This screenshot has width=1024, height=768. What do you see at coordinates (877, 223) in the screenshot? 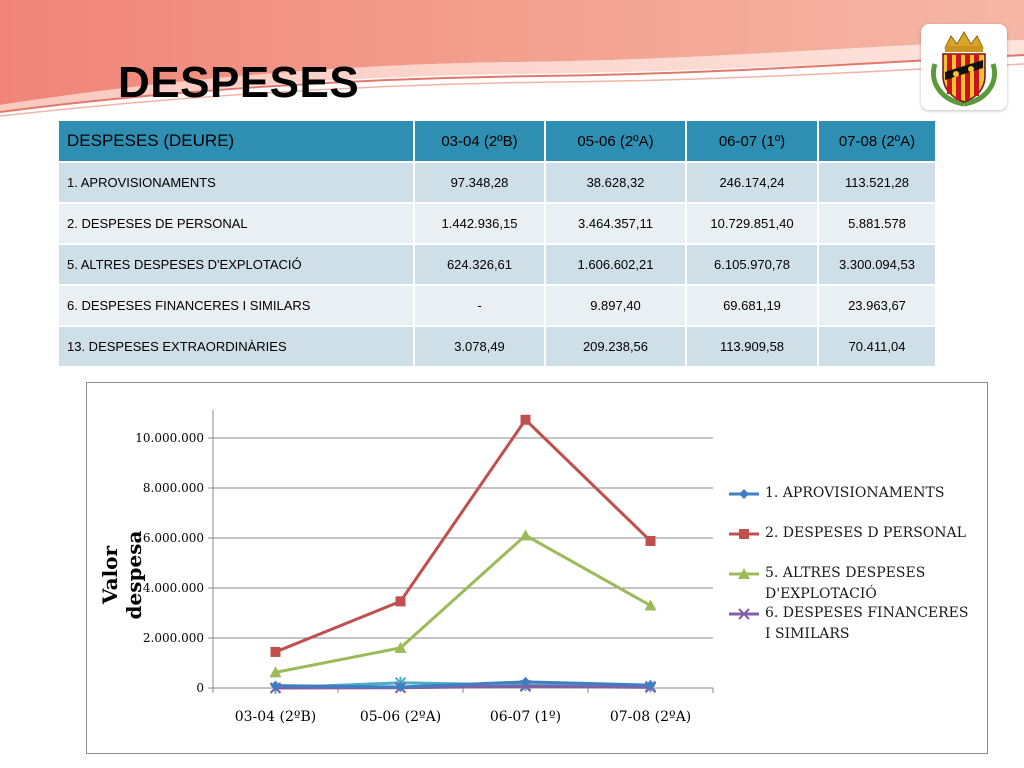
I see `table-cell: 5.881.578` at bounding box center [877, 223].